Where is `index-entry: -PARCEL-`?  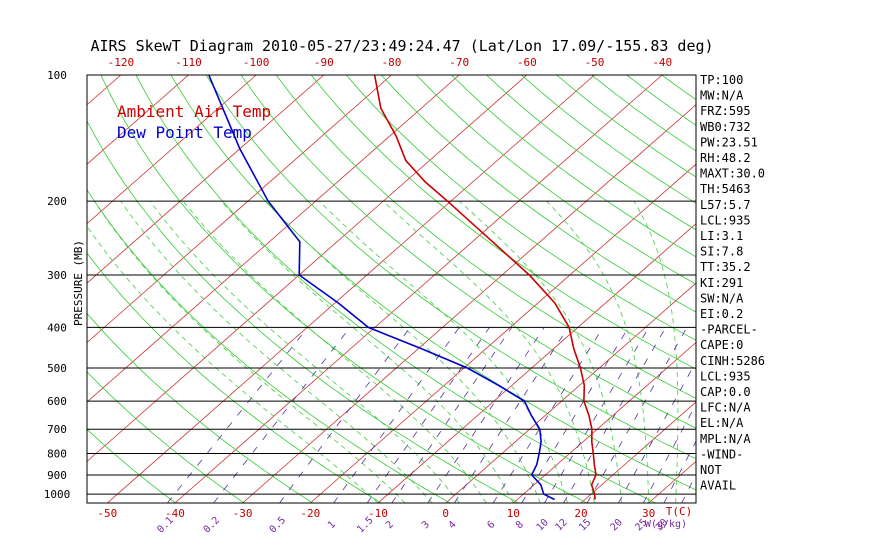 index-entry: -PARCEL- is located at coordinates (729, 330).